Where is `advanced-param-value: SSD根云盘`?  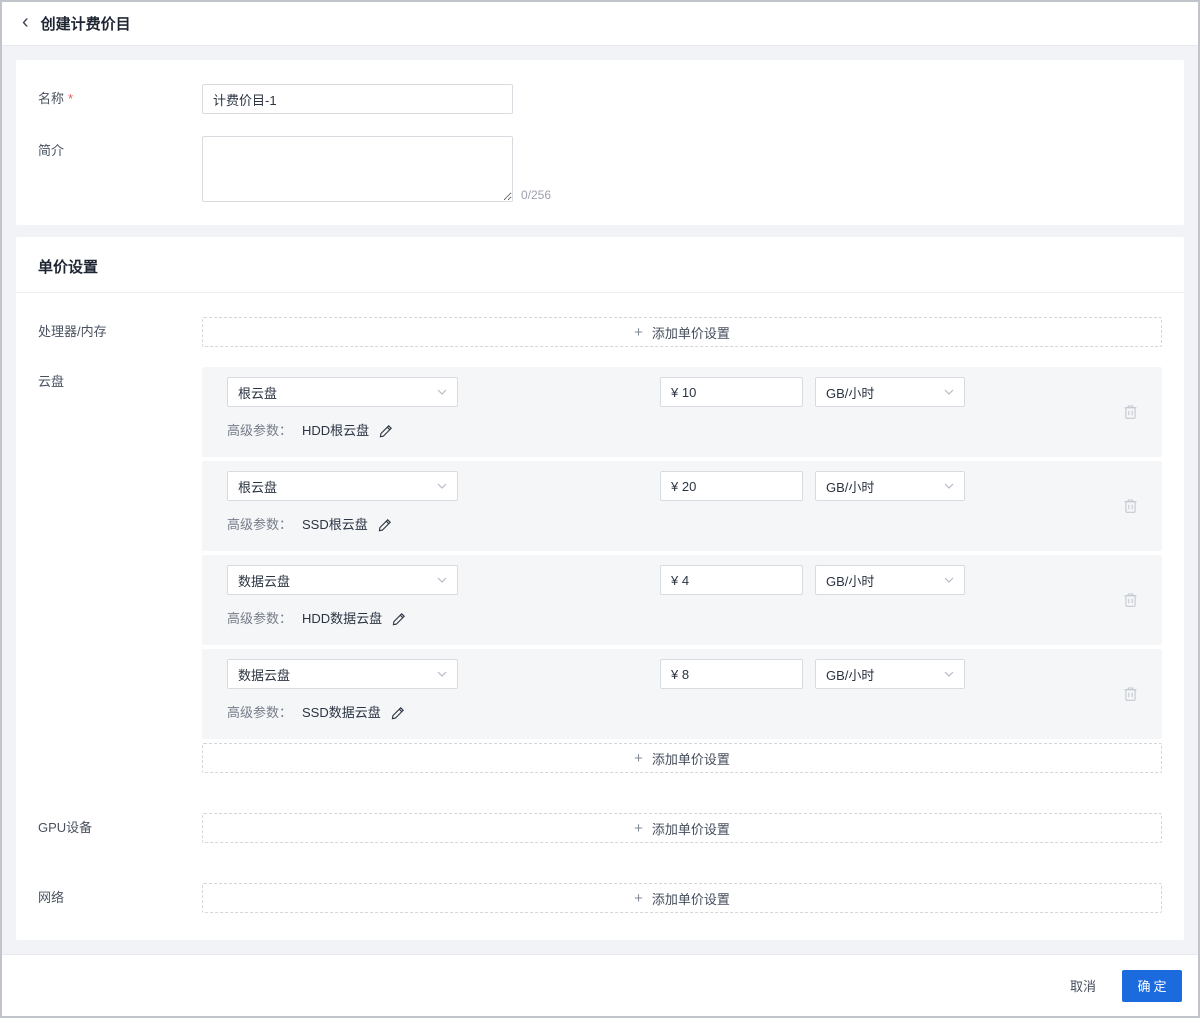 advanced-param-value: SSD根云盘 is located at coordinates (335, 524).